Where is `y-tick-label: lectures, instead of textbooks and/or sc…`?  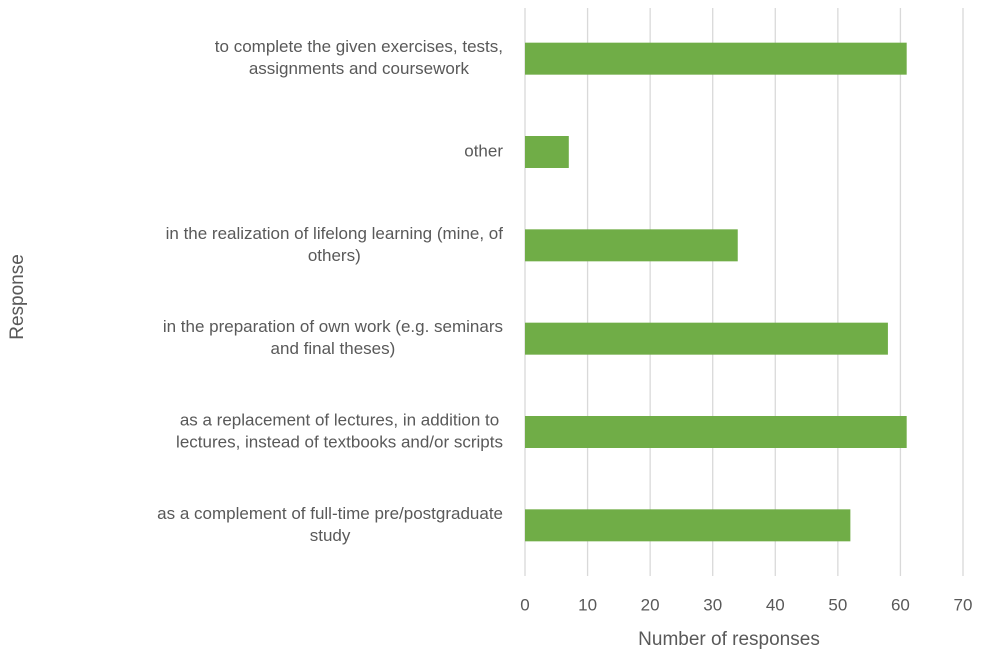 y-tick-label: lectures, instead of textbooks and/or sc… is located at coordinates (339, 441).